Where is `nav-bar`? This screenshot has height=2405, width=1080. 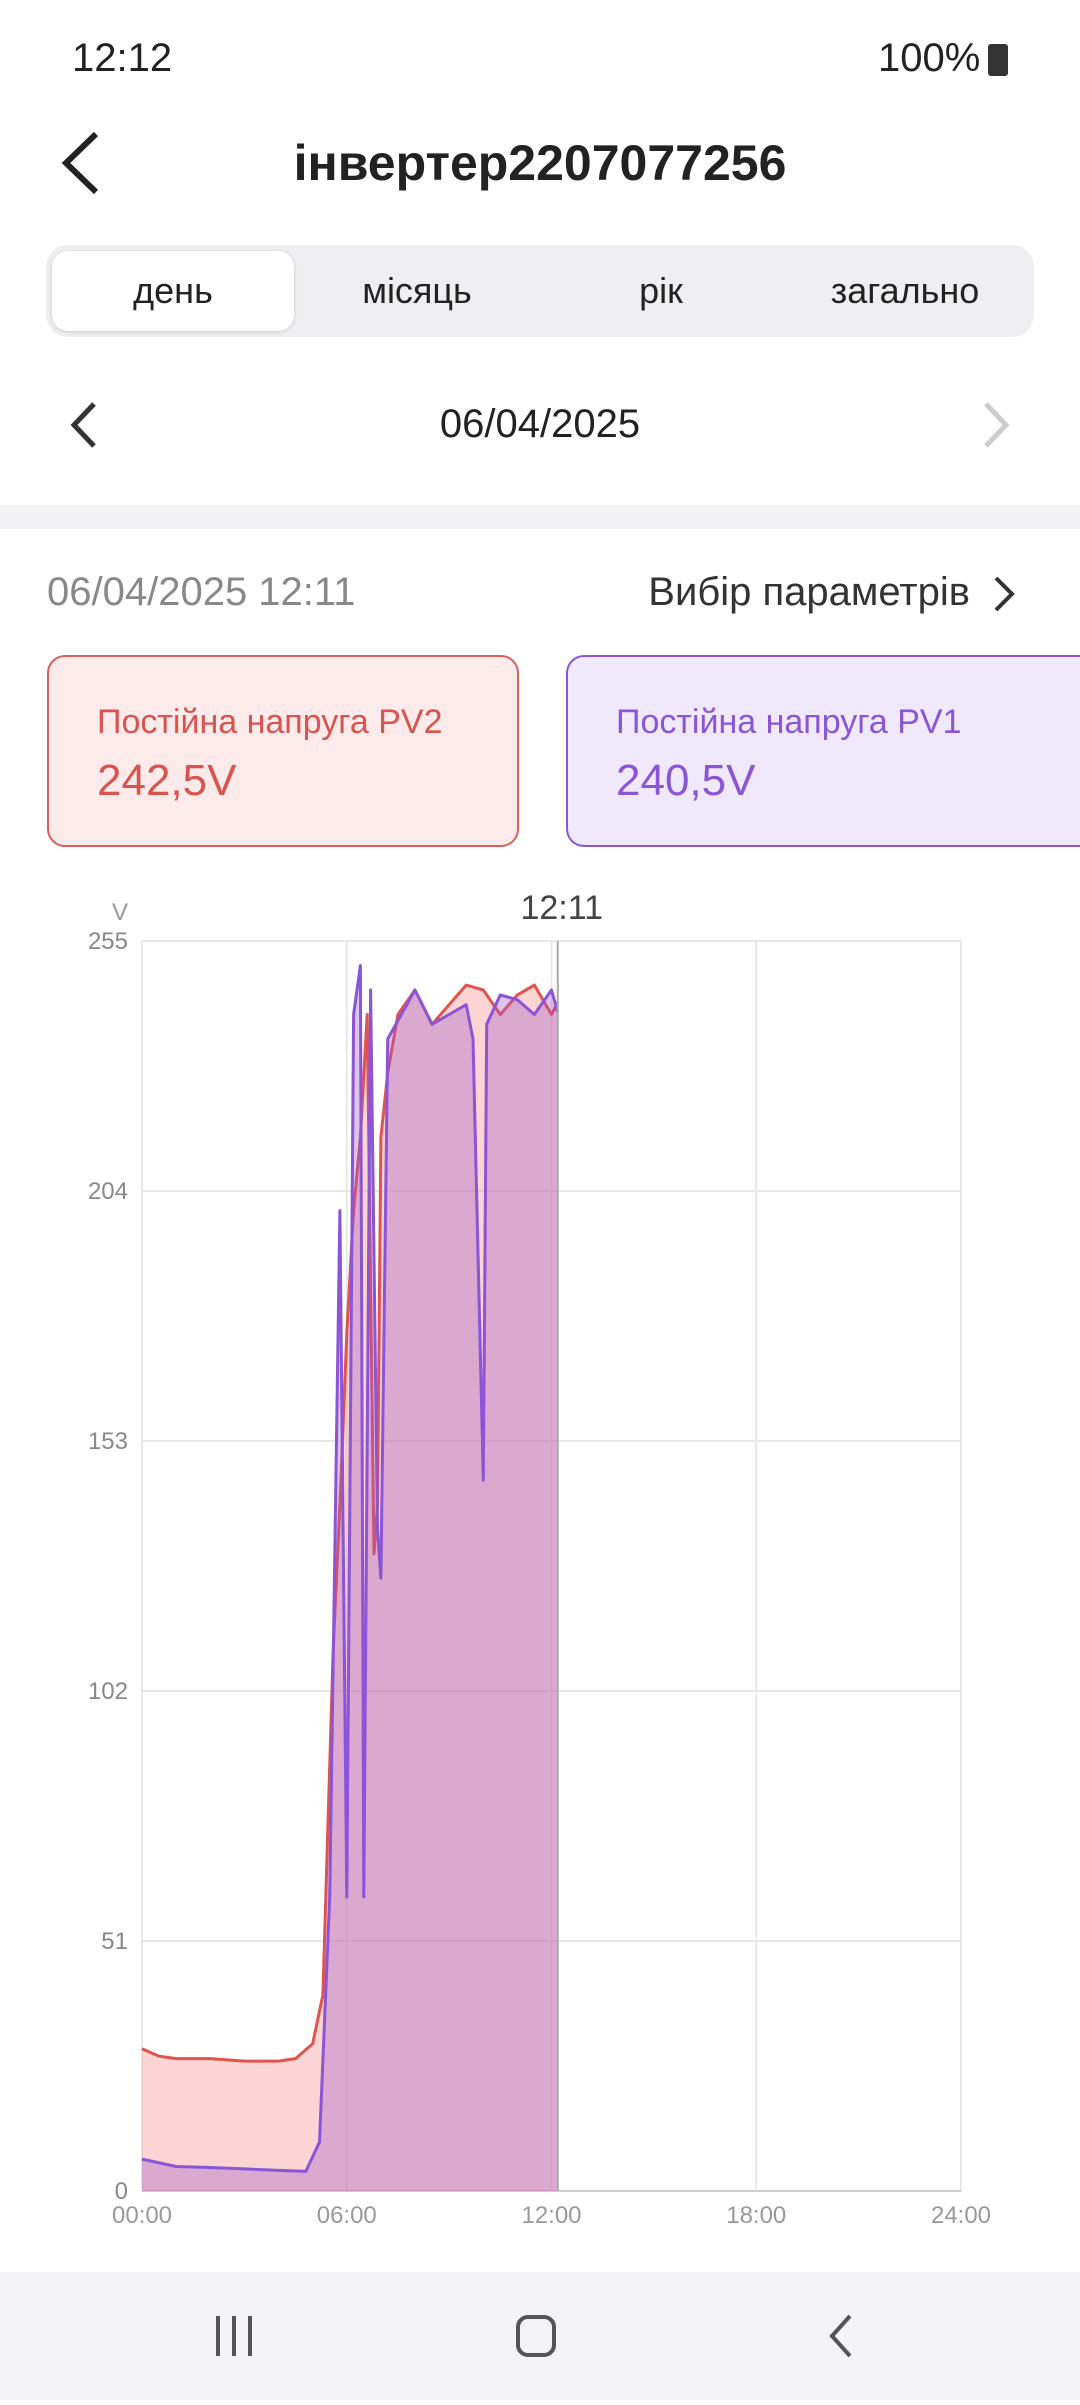 nav-bar is located at coordinates (540, 2336).